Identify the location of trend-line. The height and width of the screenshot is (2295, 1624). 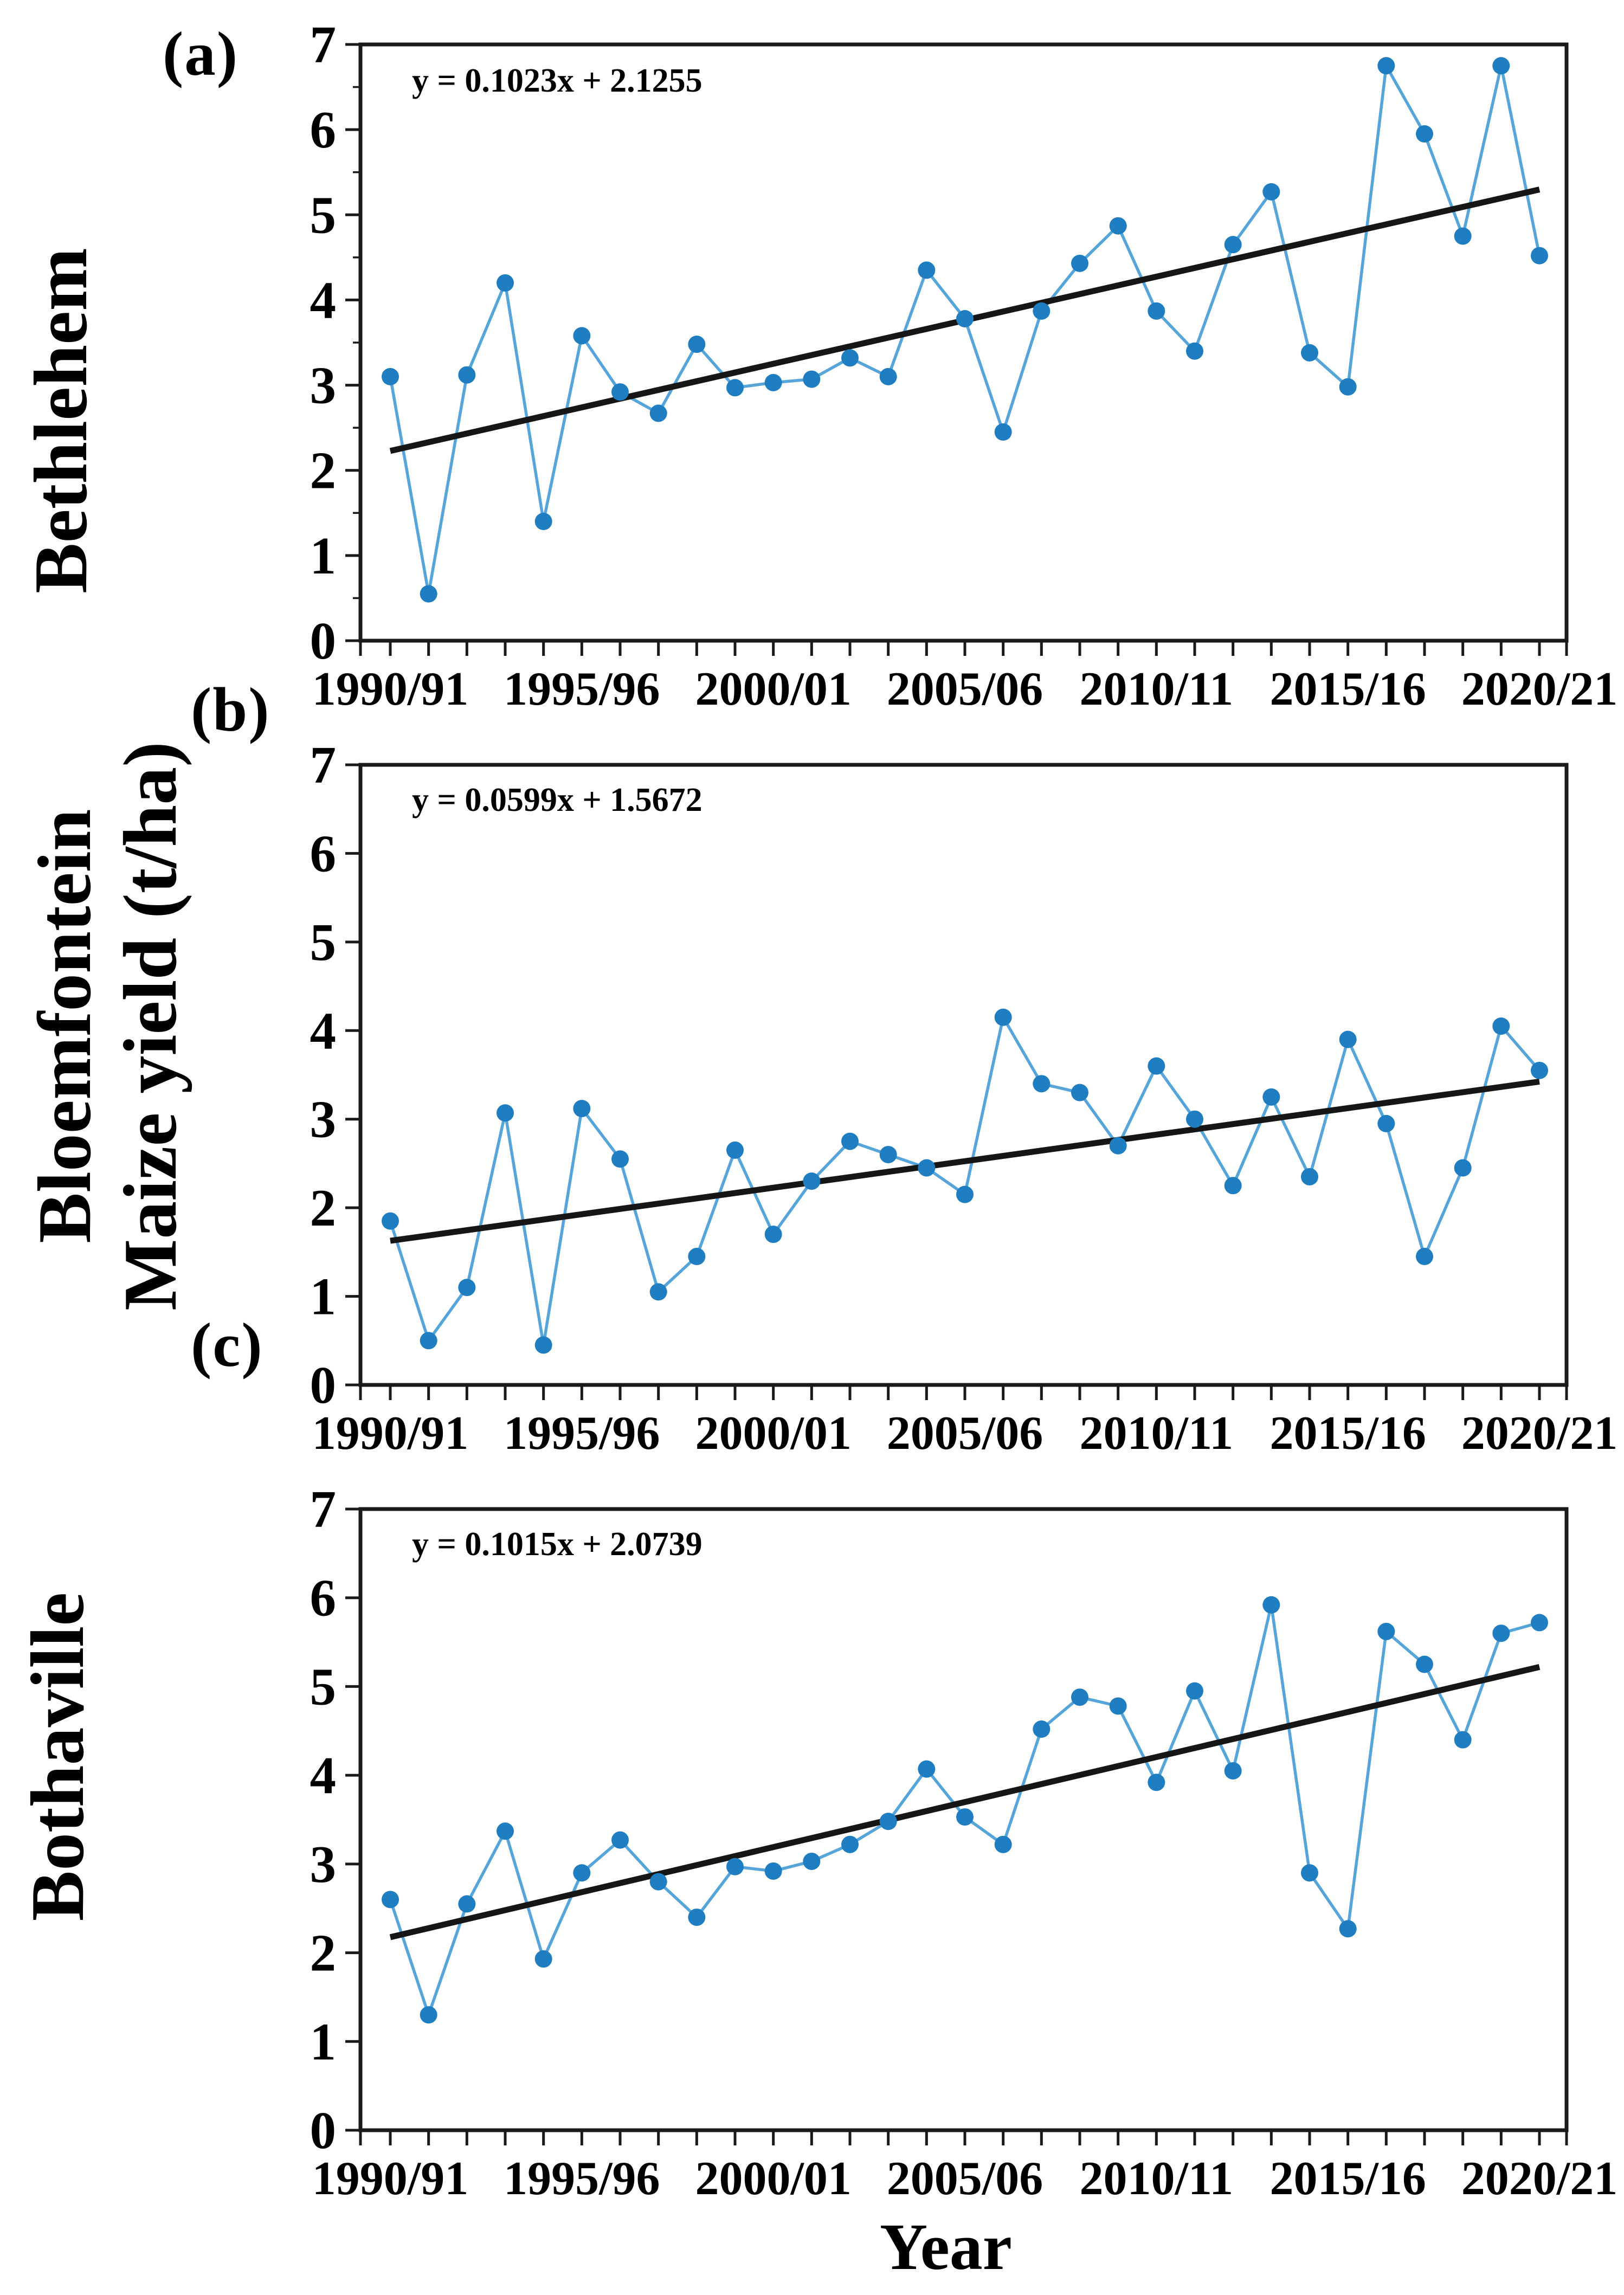
(965, 1802).